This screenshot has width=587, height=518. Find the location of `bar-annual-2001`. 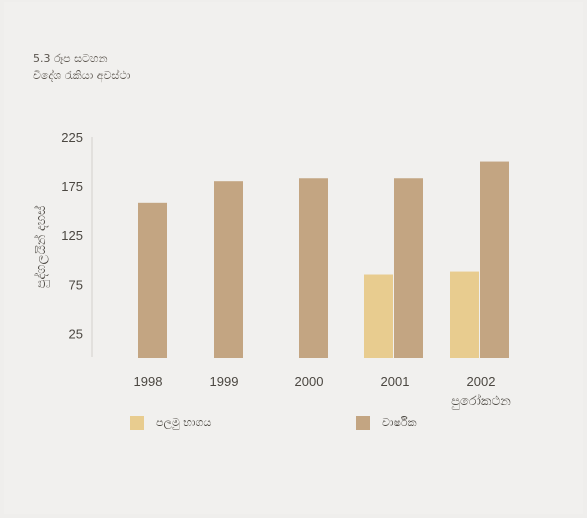

bar-annual-2001 is located at coordinates (408, 268).